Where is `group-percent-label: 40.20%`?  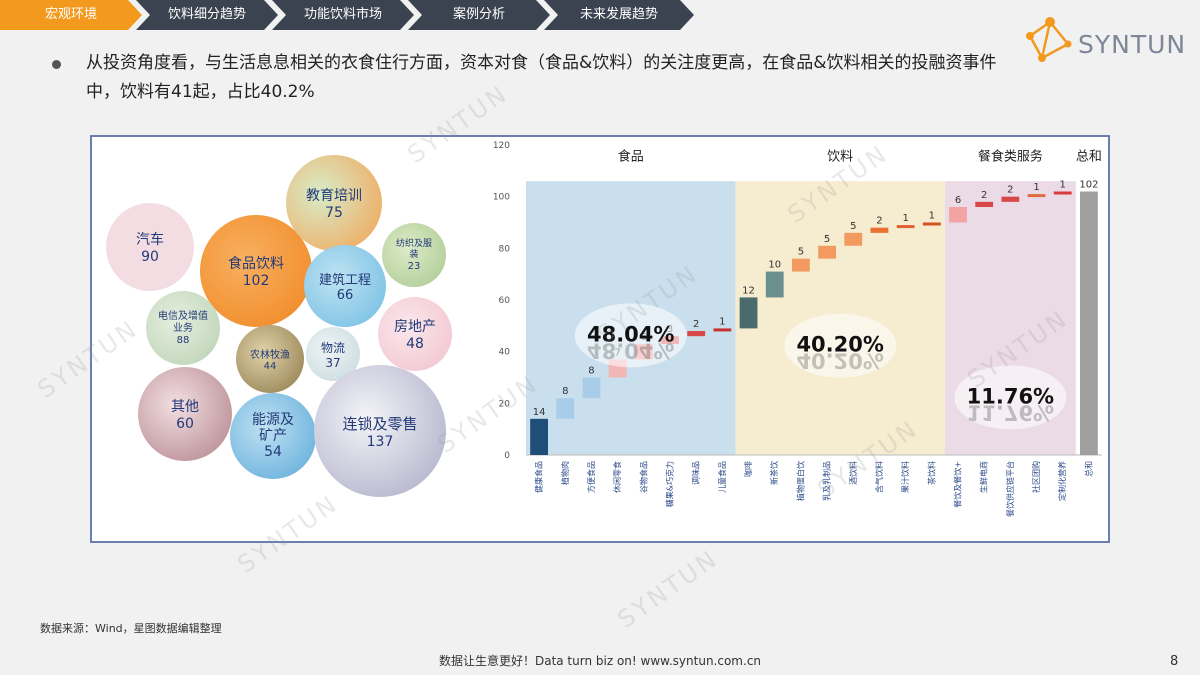
group-percent-label: 40.20% is located at coordinates (839, 345).